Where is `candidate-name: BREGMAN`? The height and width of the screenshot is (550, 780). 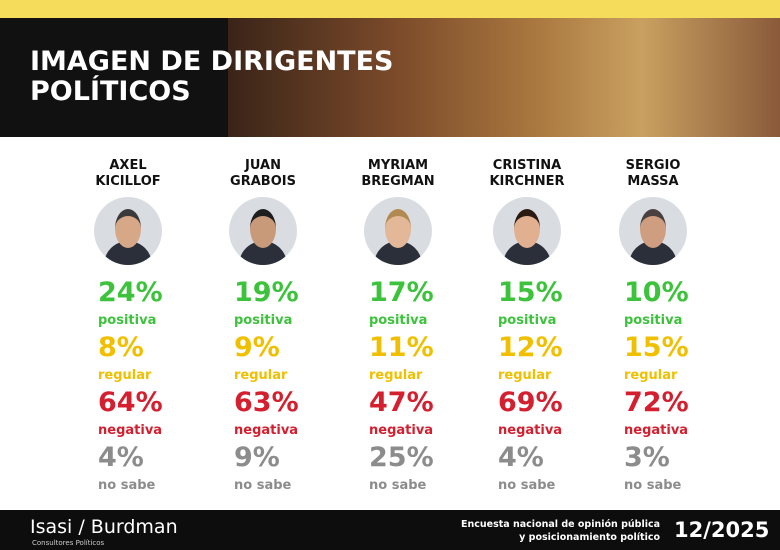
candidate-name: BREGMAN is located at coordinates (398, 181).